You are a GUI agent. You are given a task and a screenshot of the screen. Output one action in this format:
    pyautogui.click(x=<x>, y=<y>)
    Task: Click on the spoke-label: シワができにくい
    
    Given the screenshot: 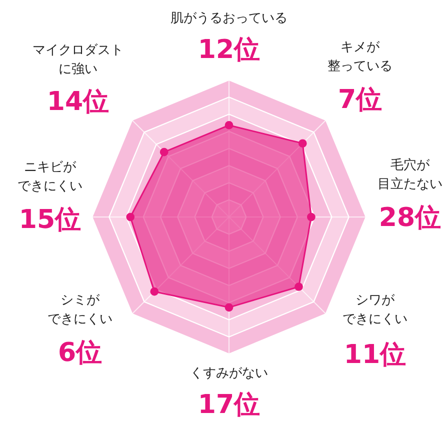 What is the action you would take?
    pyautogui.click(x=375, y=310)
    